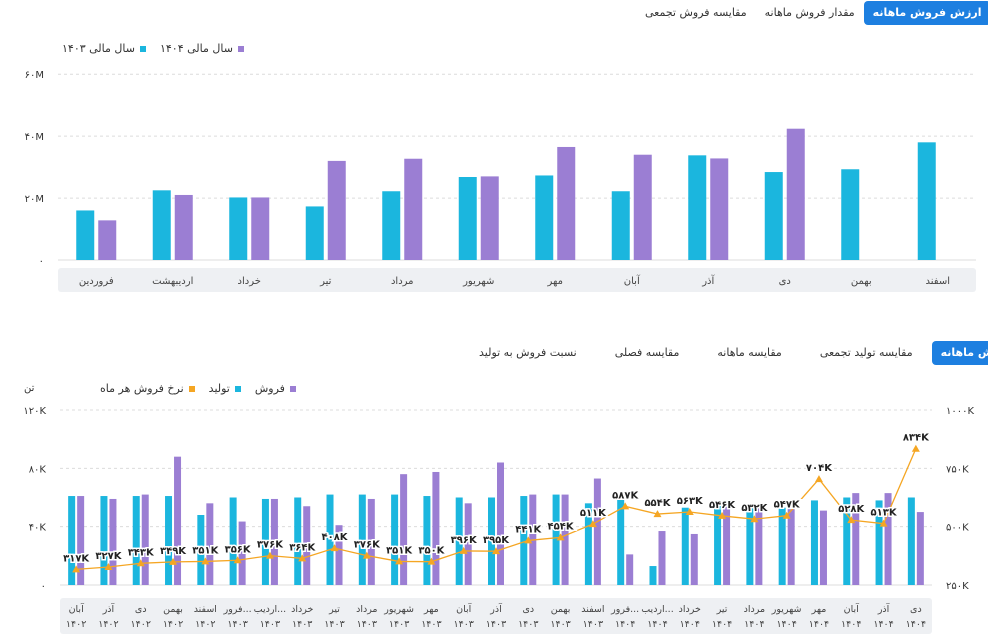 This screenshot has width=988, height=642. I want to click on sales-rate-data-label: ۳۹۶K, so click(464, 540).